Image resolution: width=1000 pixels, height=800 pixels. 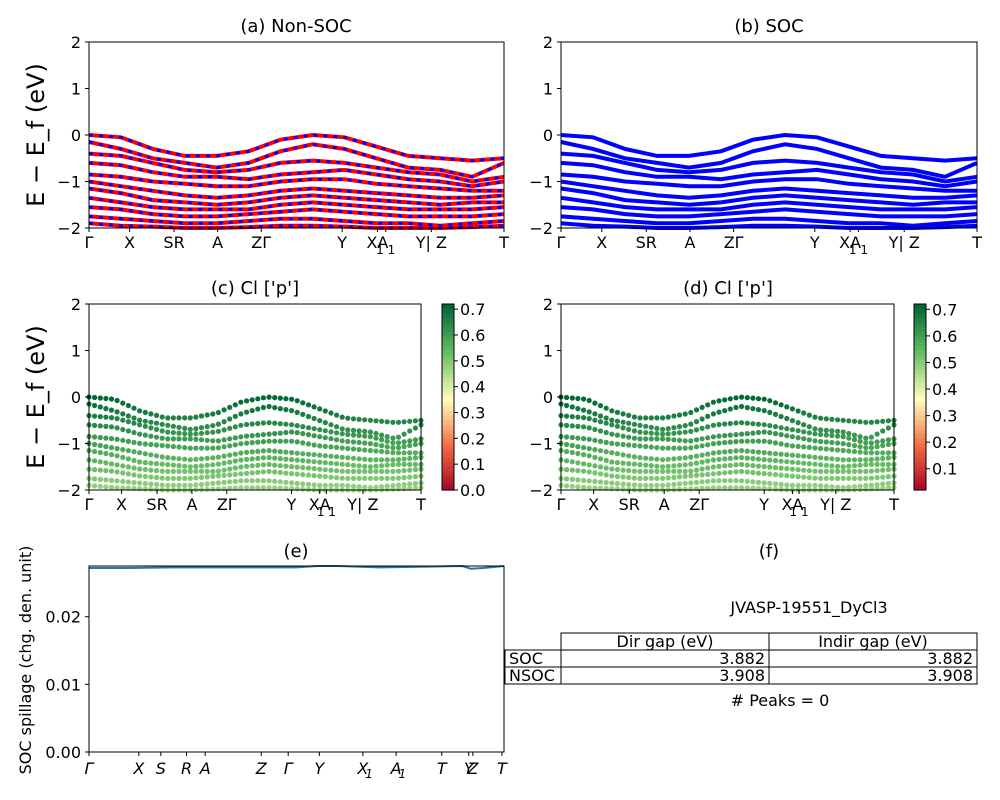 I want to click on ytick-label: 1, so click(x=76, y=351).